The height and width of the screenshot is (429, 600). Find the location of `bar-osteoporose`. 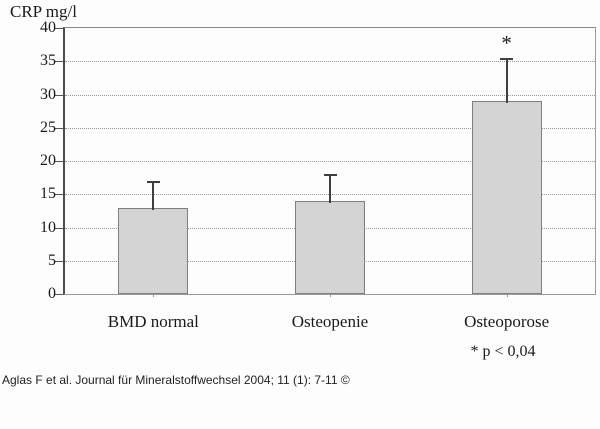

bar-osteoporose is located at coordinates (506, 197).